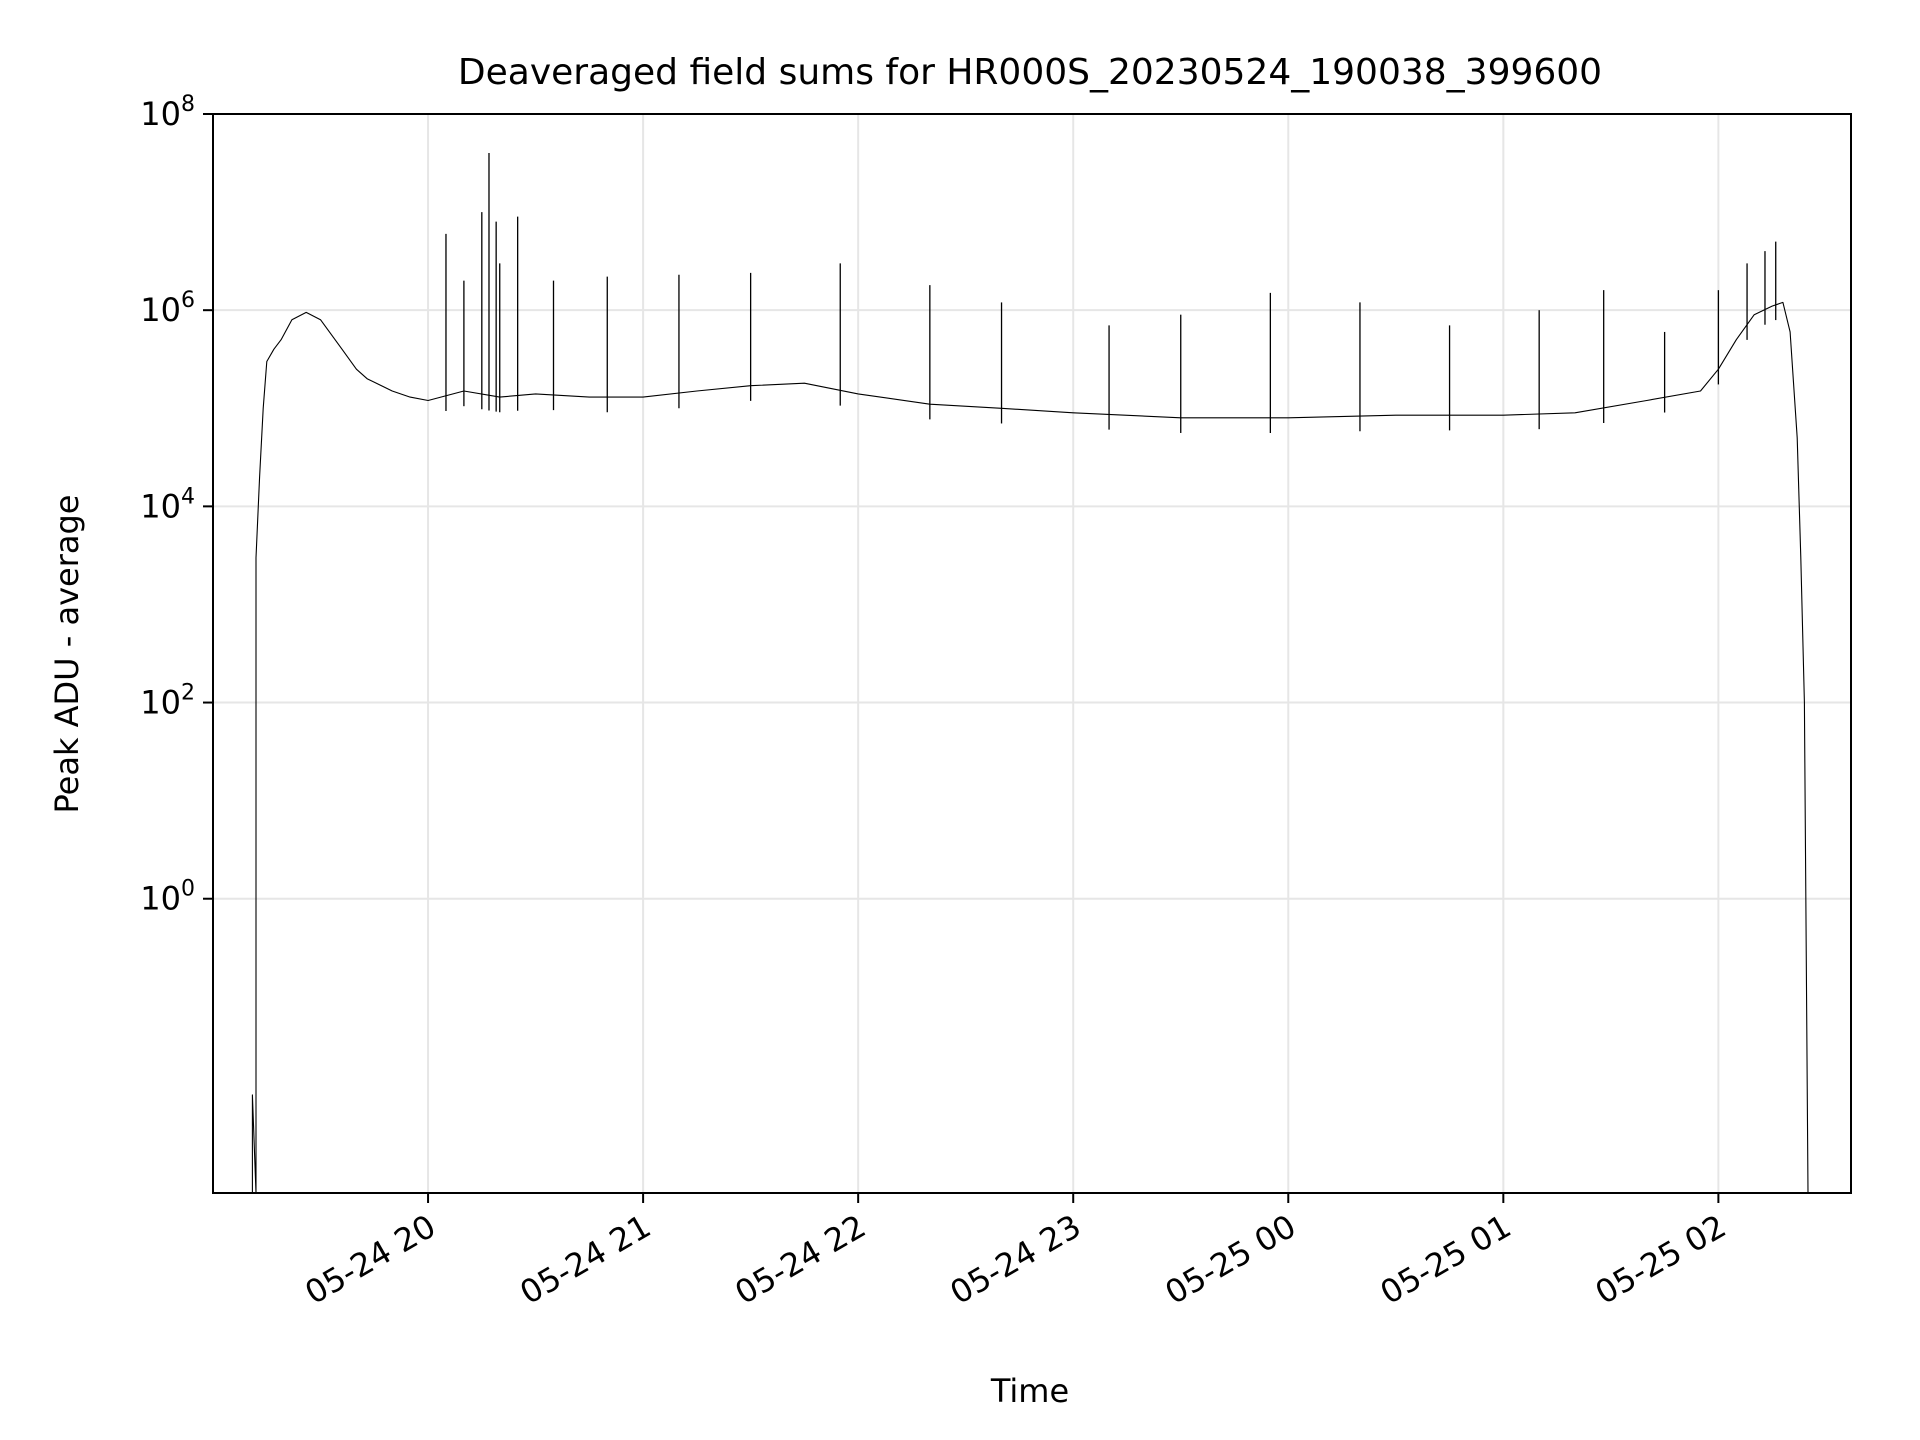 Image resolution: width=1920 pixels, height=1440 pixels. I want to click on y-tick-label: 104, so click(167, 504).